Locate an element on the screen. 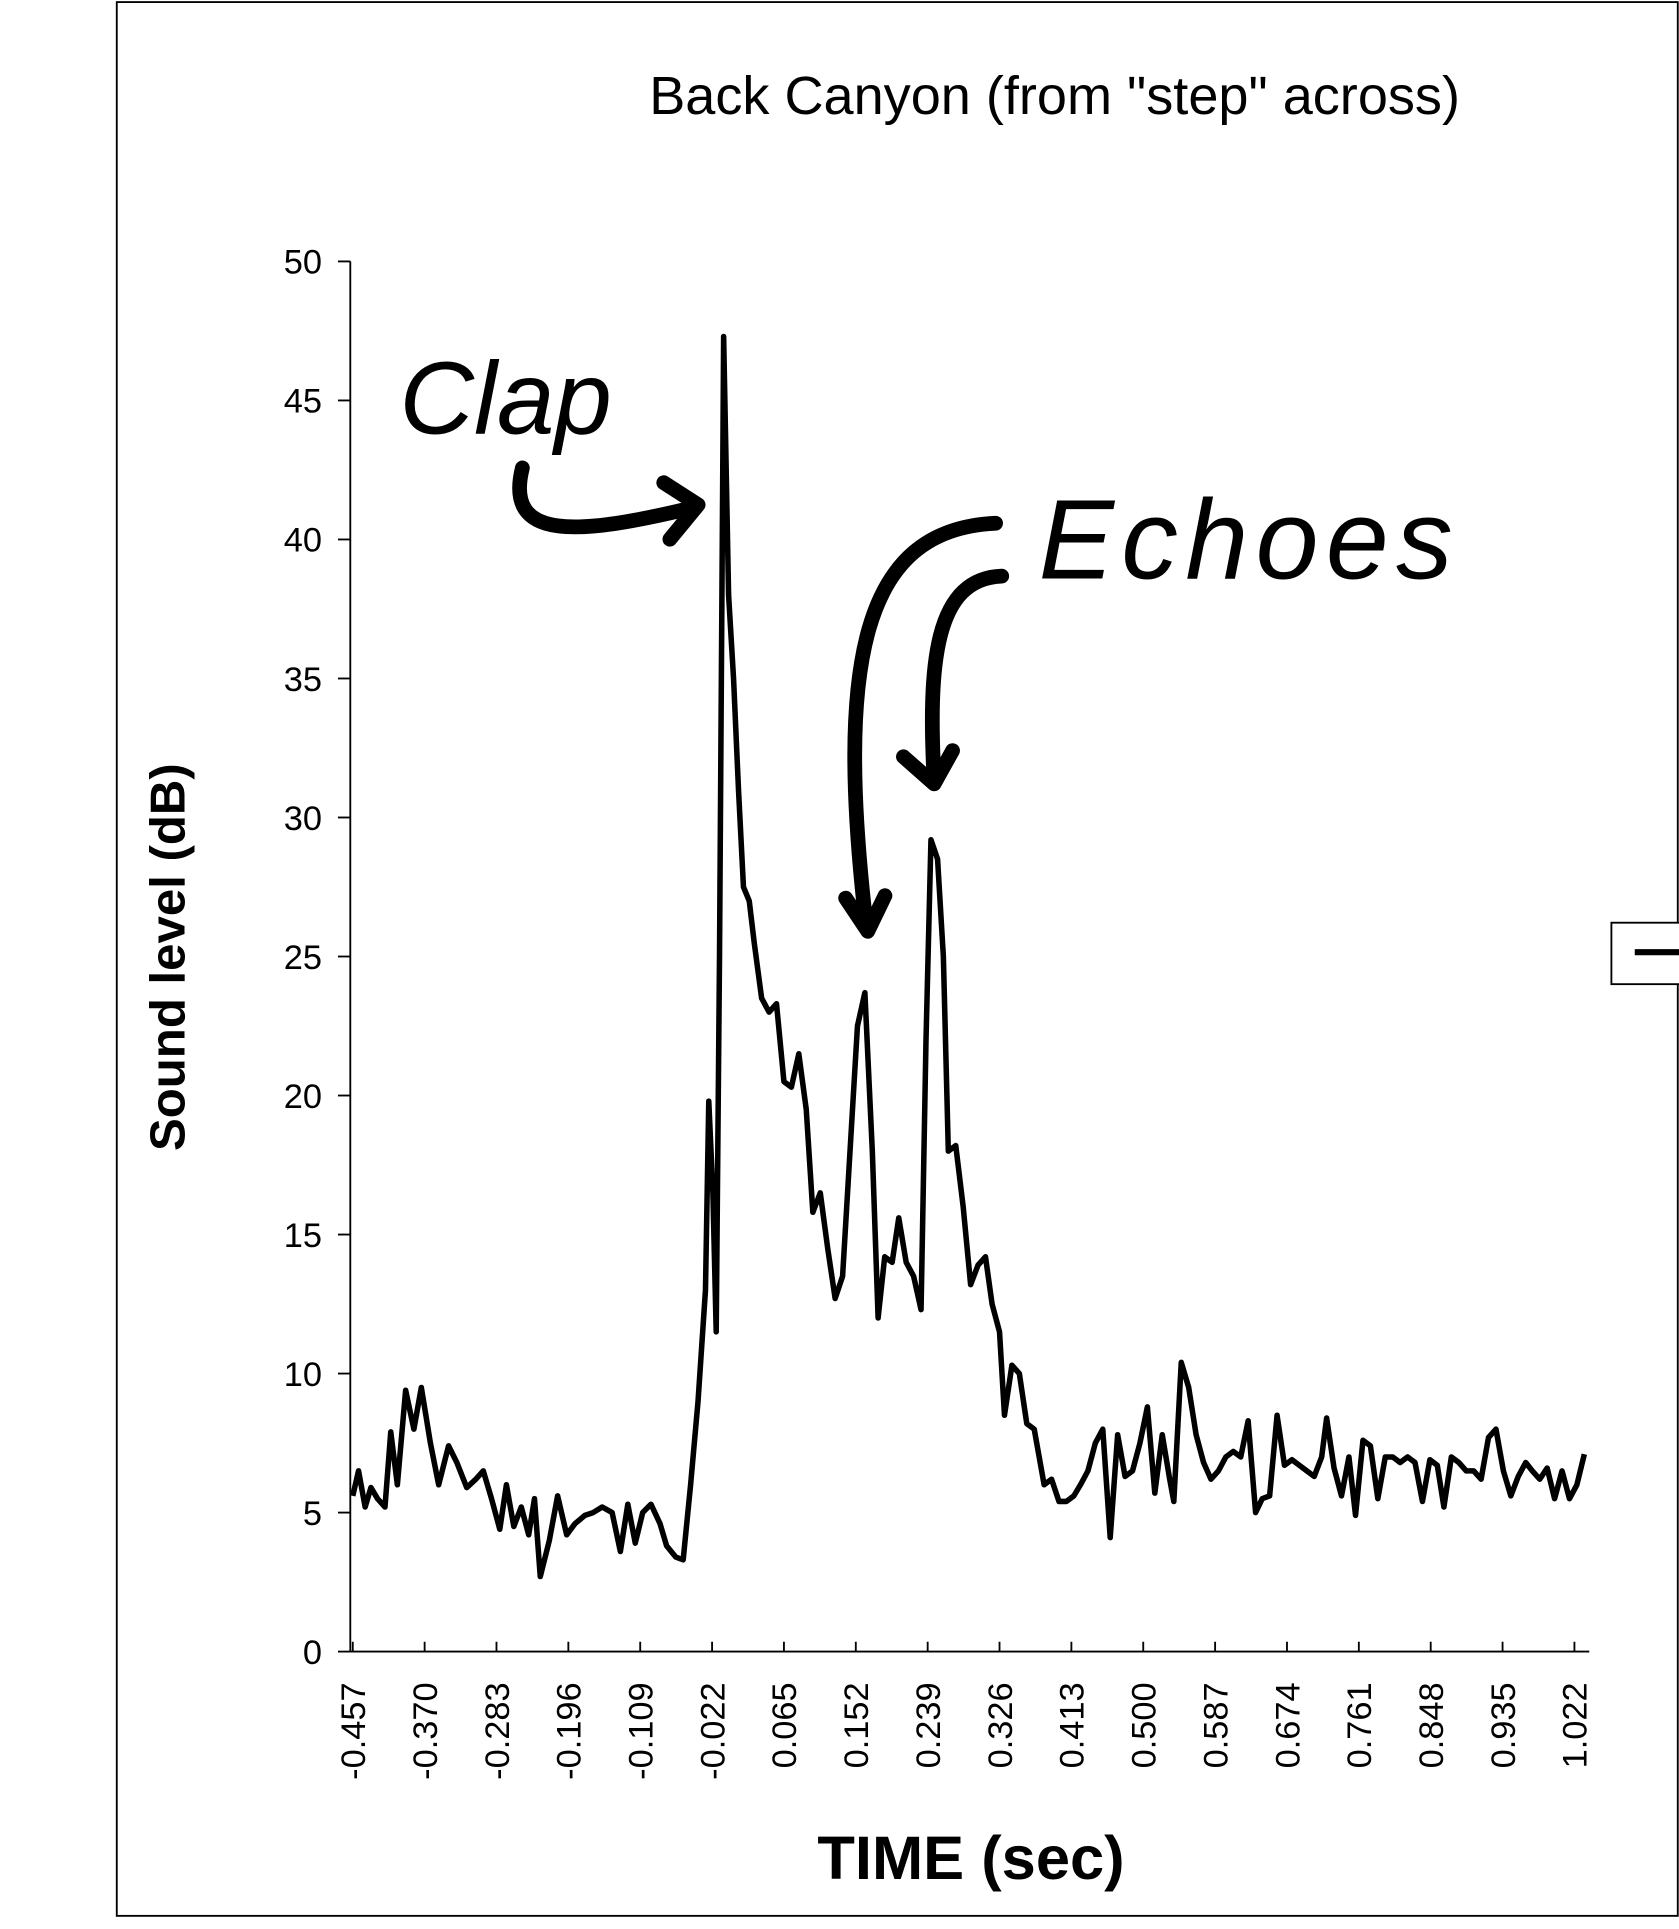 The width and height of the screenshot is (1679, 1929). x-tick-label: -0.370 is located at coordinates (426, 1731).